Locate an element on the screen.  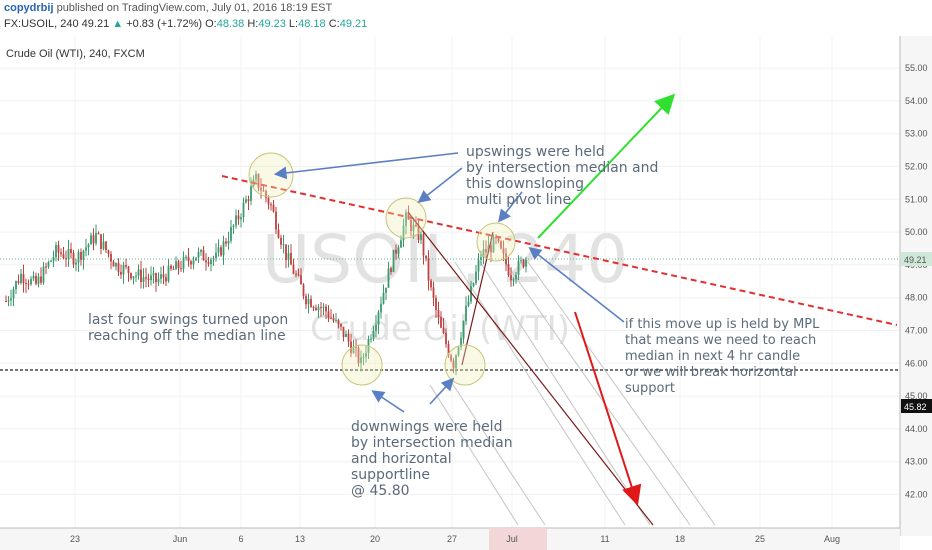
time-axis is located at coordinates (450, 539).